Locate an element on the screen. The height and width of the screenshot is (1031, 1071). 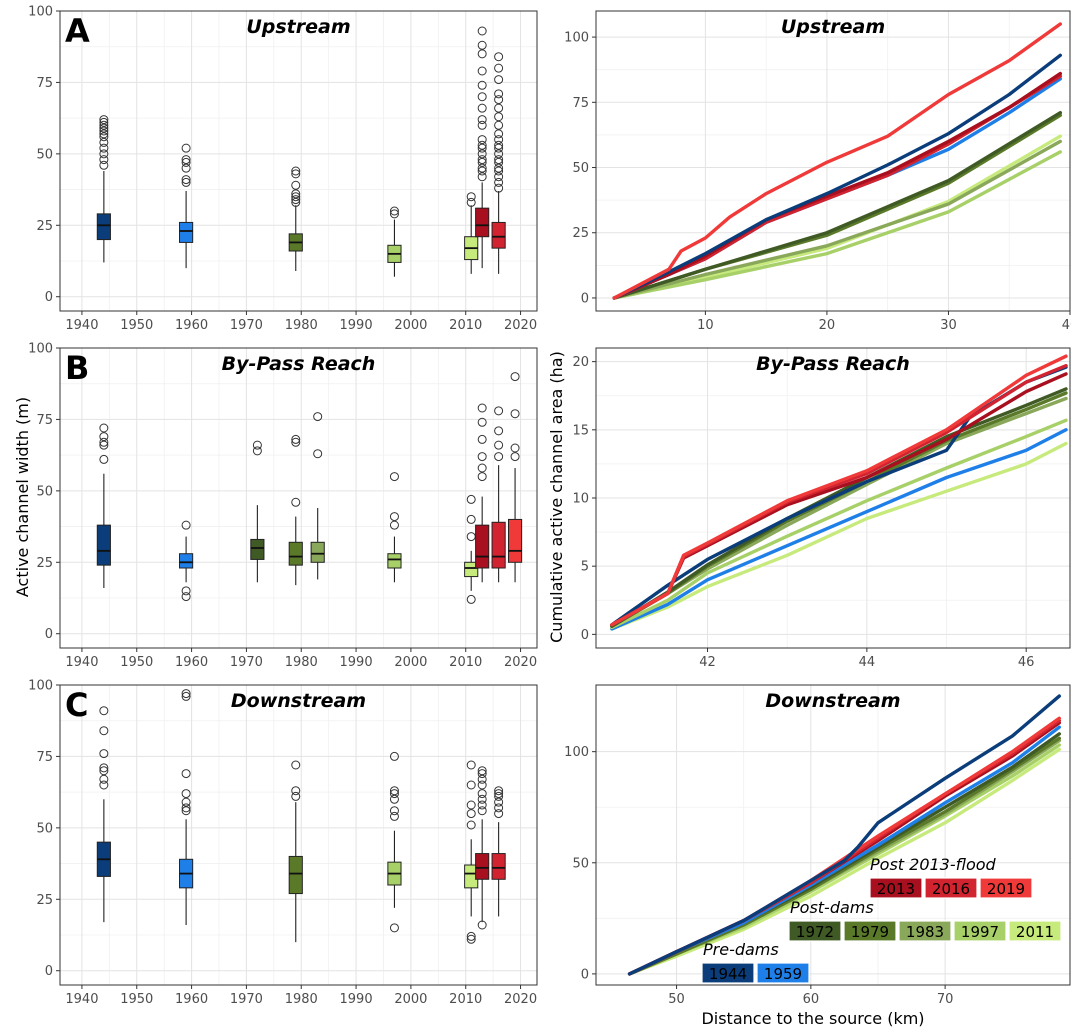
legend-label-1959: 1959 is located at coordinates (783, 974).